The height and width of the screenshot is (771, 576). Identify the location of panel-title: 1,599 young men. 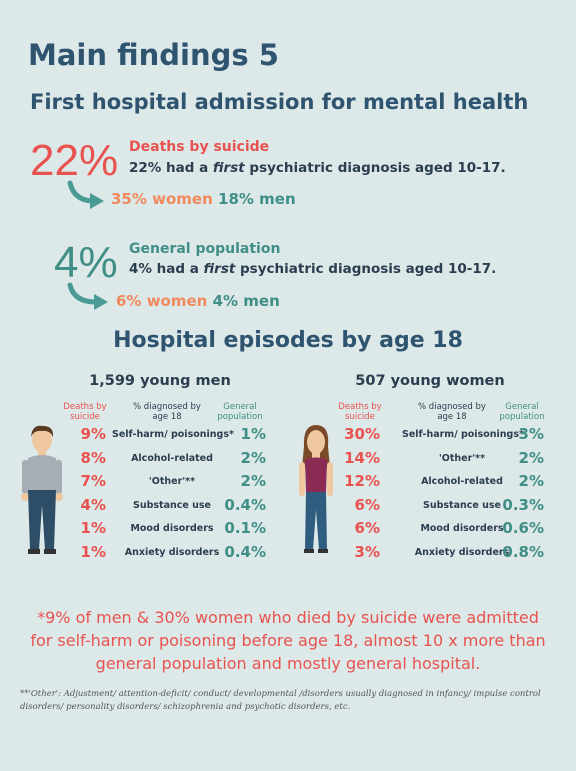
(160, 381).